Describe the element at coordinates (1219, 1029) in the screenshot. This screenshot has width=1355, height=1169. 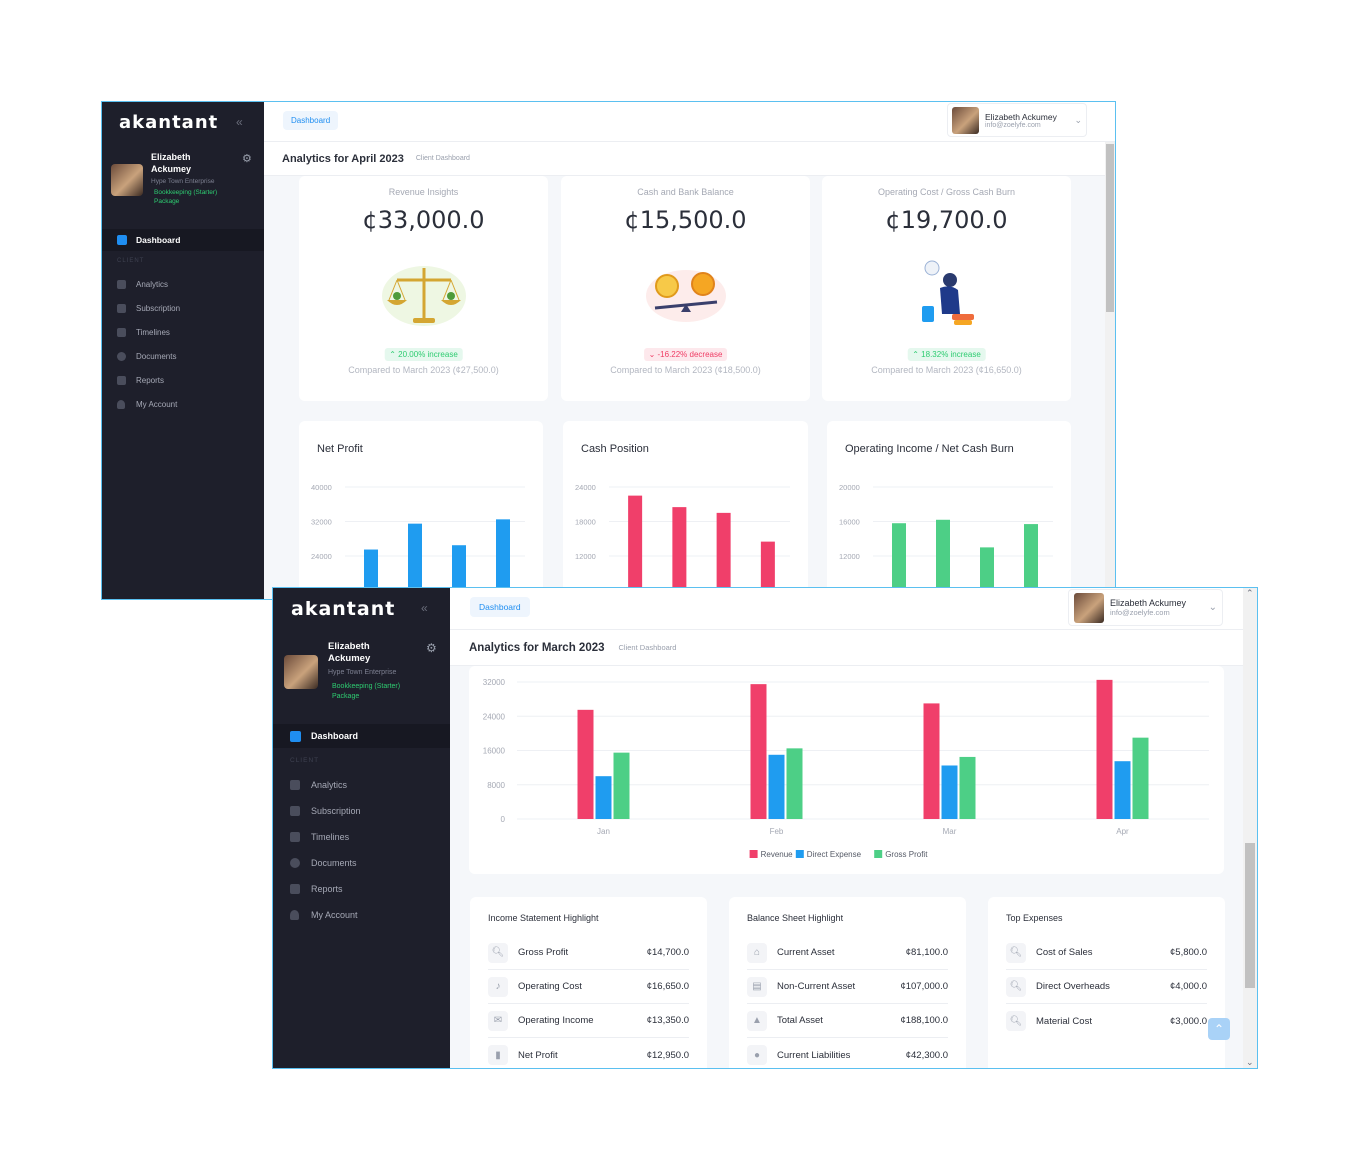
I see `scroll-to-top-button: ⌃` at that location.